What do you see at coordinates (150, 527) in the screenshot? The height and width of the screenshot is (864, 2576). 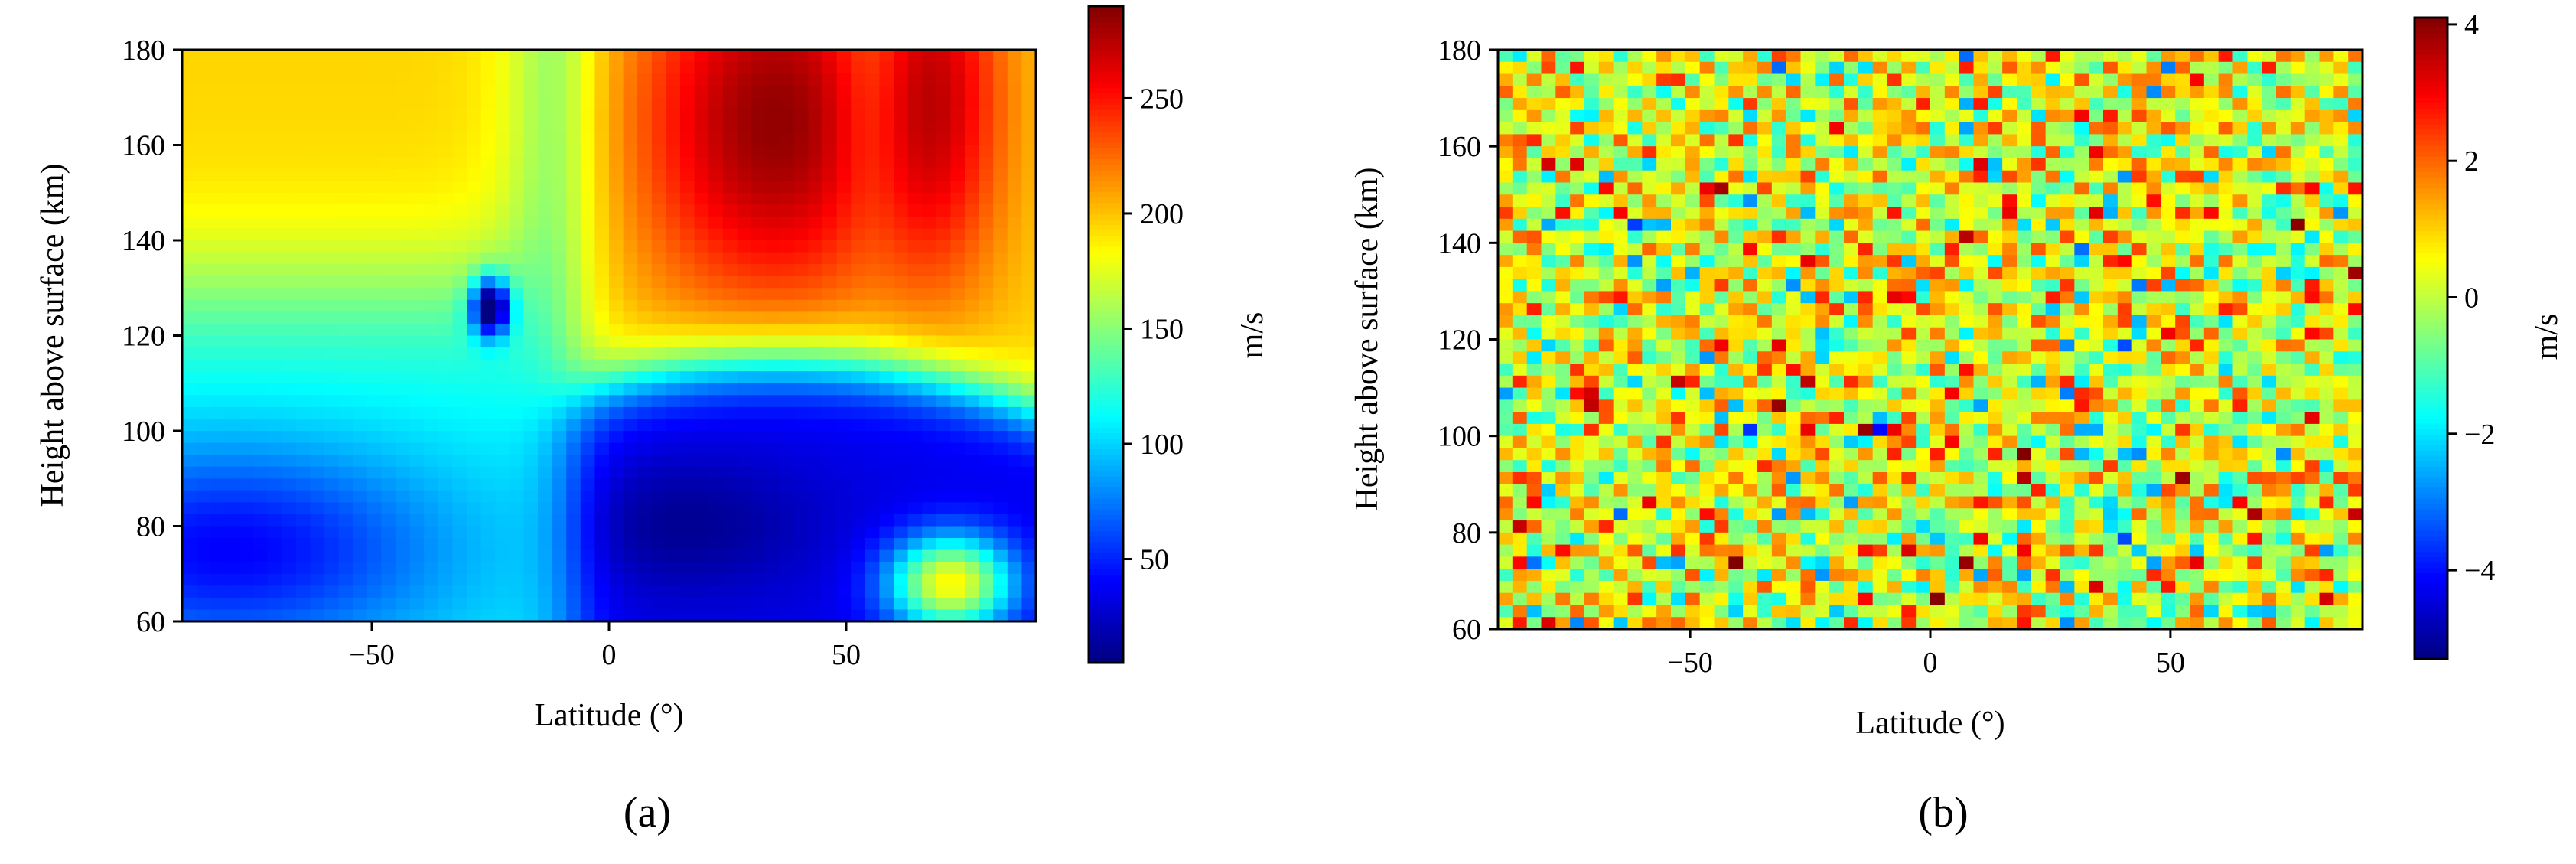 I see `y-tick-label: 80` at bounding box center [150, 527].